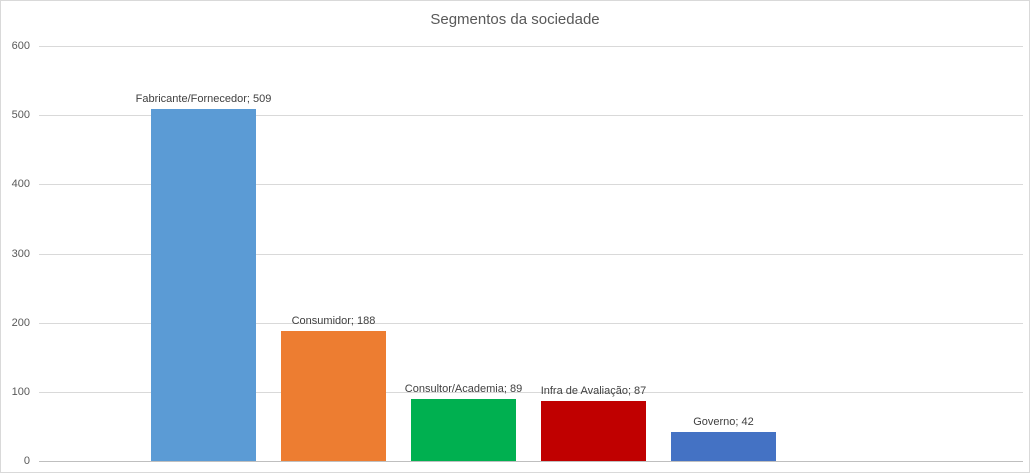 The image size is (1030, 473). Describe the element at coordinates (20, 184) in the screenshot. I see `y-axis-tick-label: 400` at that location.